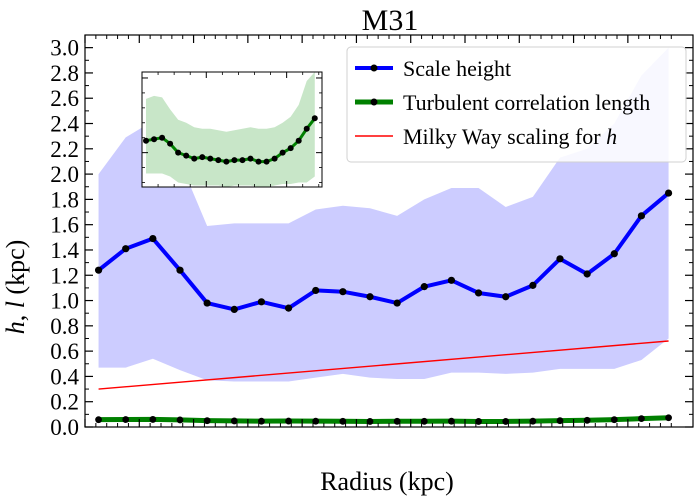 This screenshot has height=500, width=700. I want to click on y-tick-label: 2.2, so click(64, 149).